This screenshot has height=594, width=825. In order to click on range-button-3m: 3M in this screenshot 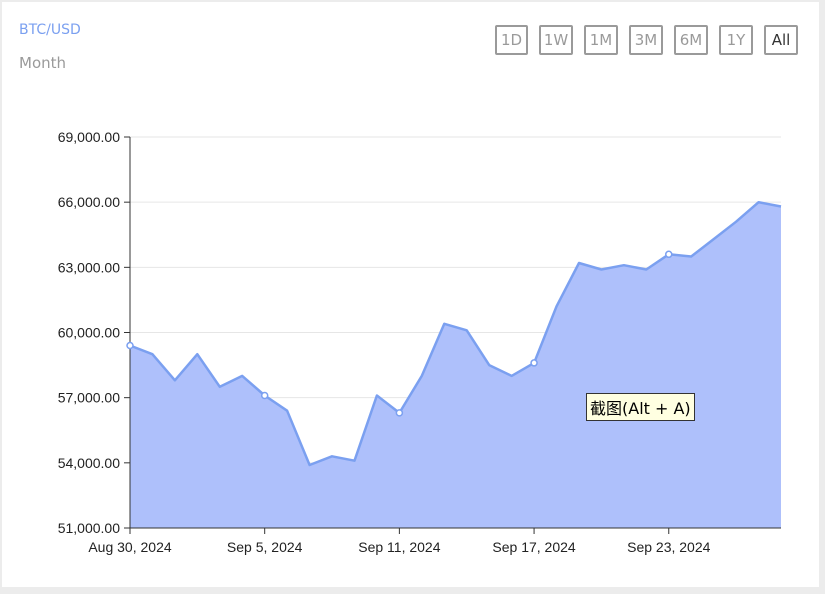, I will do `click(646, 40)`.